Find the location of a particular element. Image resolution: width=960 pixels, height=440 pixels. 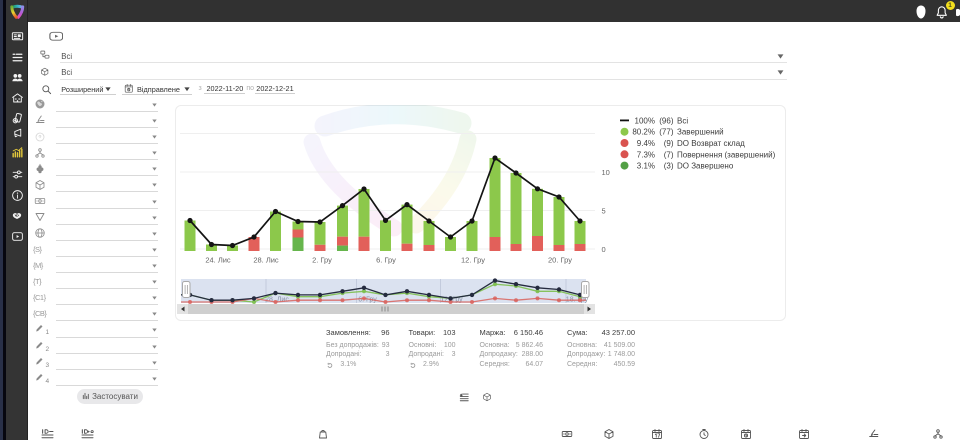

svg-text: DO Возврат склад is located at coordinates (711, 143).